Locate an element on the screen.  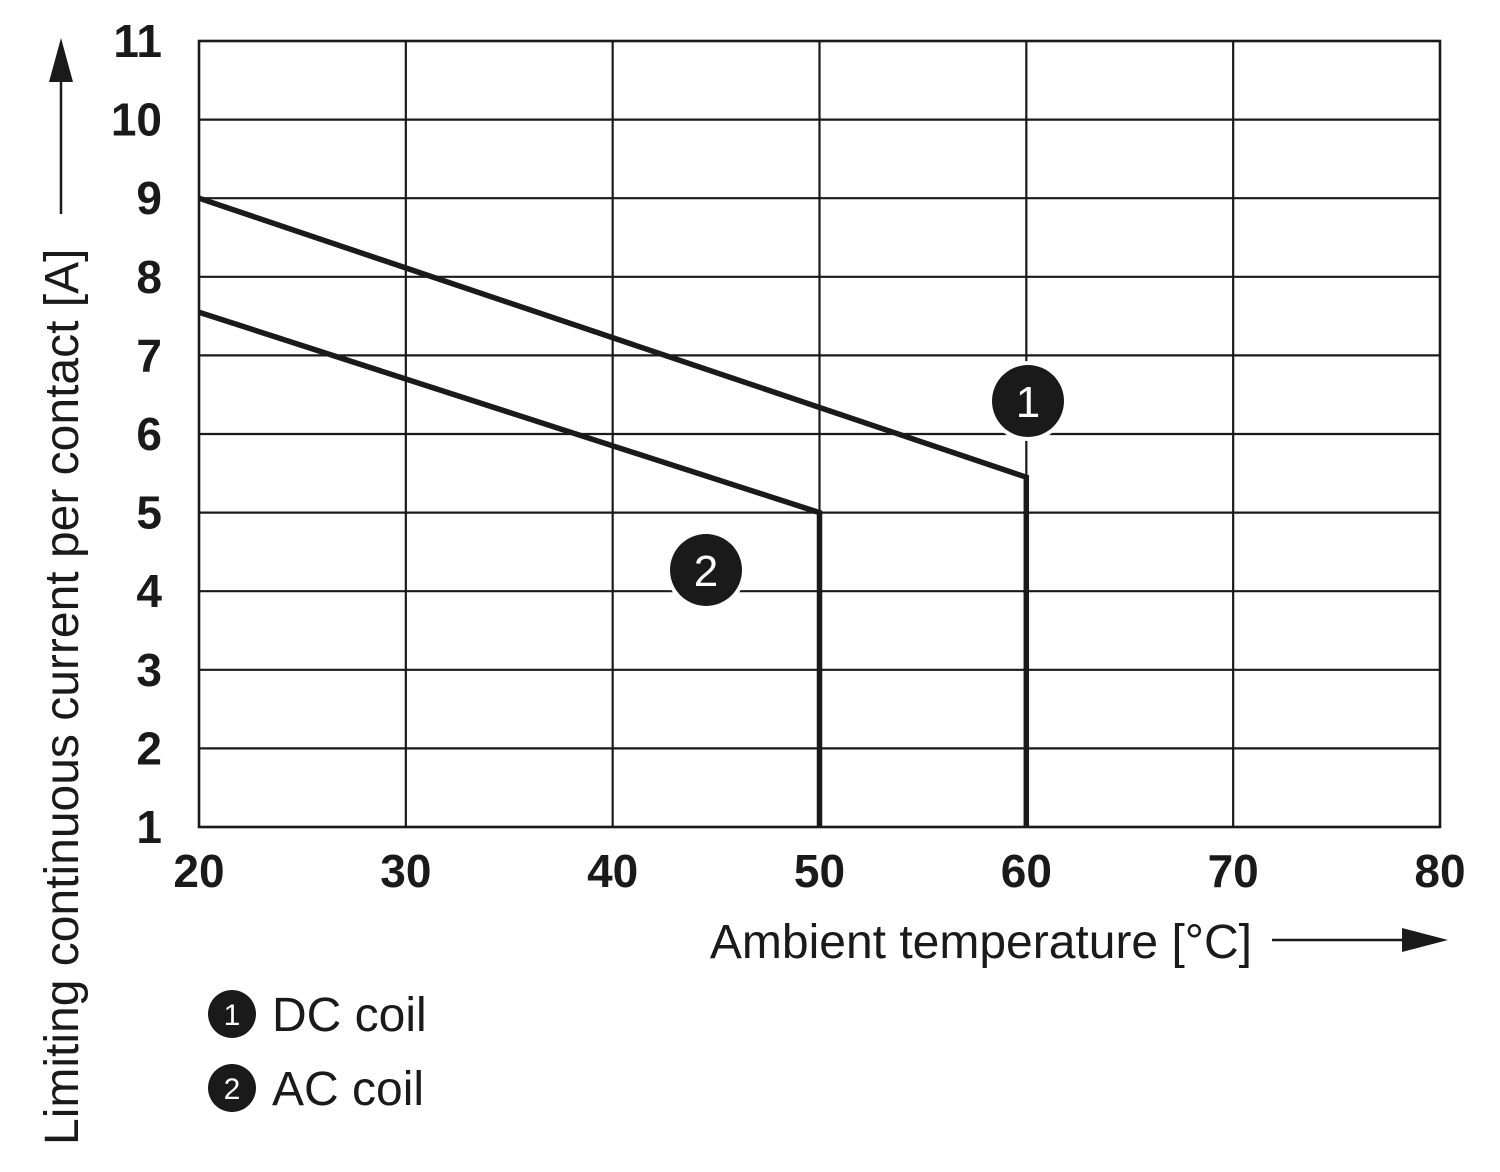
marker-group: 12 is located at coordinates (867, 485).